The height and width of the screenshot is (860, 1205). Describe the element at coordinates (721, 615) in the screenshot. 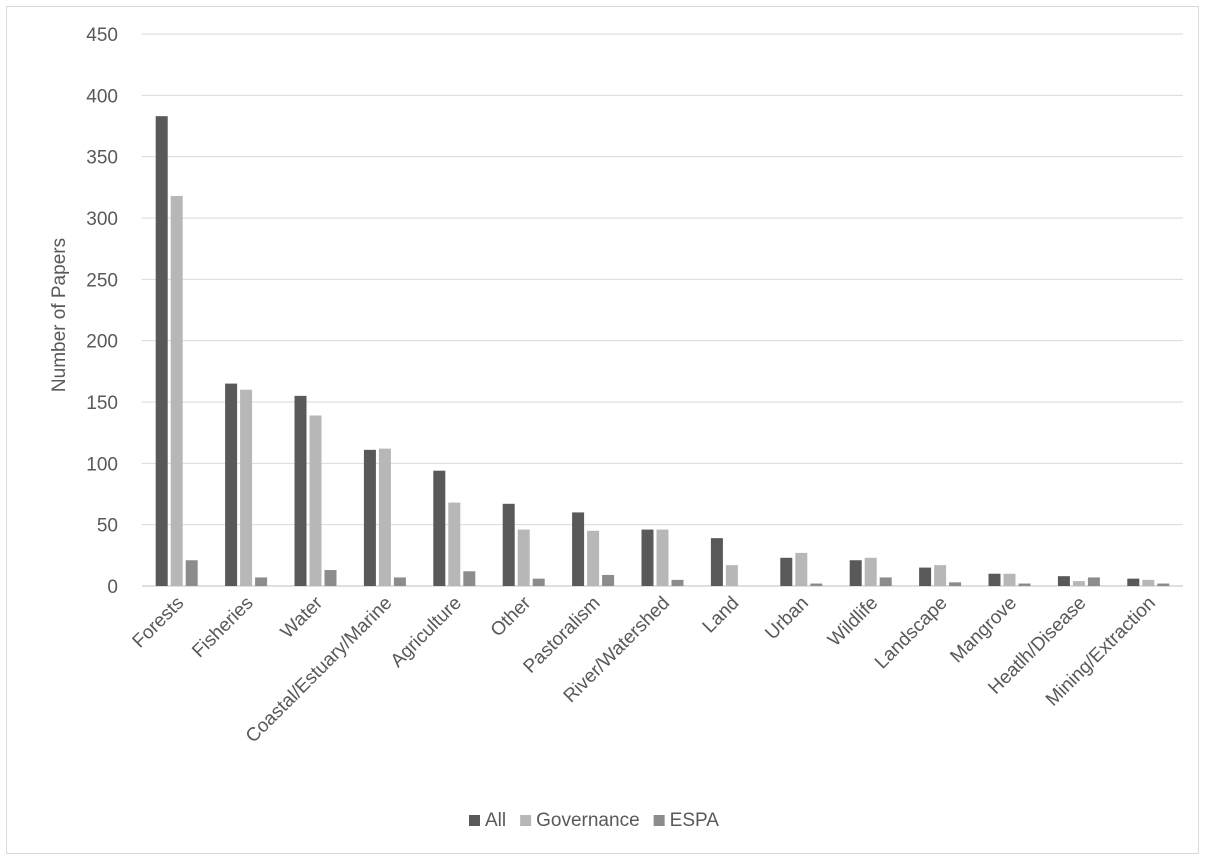

I see `x-tick-label: Land` at that location.